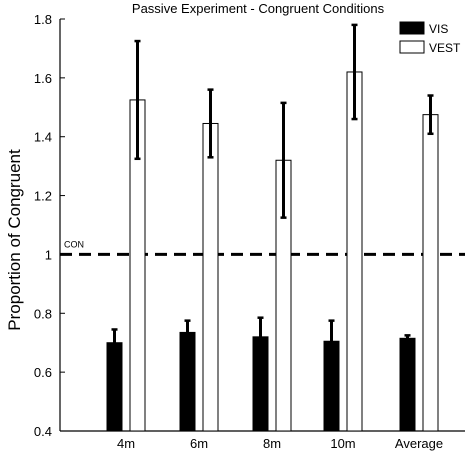 This screenshot has height=467, width=474. What do you see at coordinates (126, 443) in the screenshot?
I see `x-tick-label: 4m` at bounding box center [126, 443].